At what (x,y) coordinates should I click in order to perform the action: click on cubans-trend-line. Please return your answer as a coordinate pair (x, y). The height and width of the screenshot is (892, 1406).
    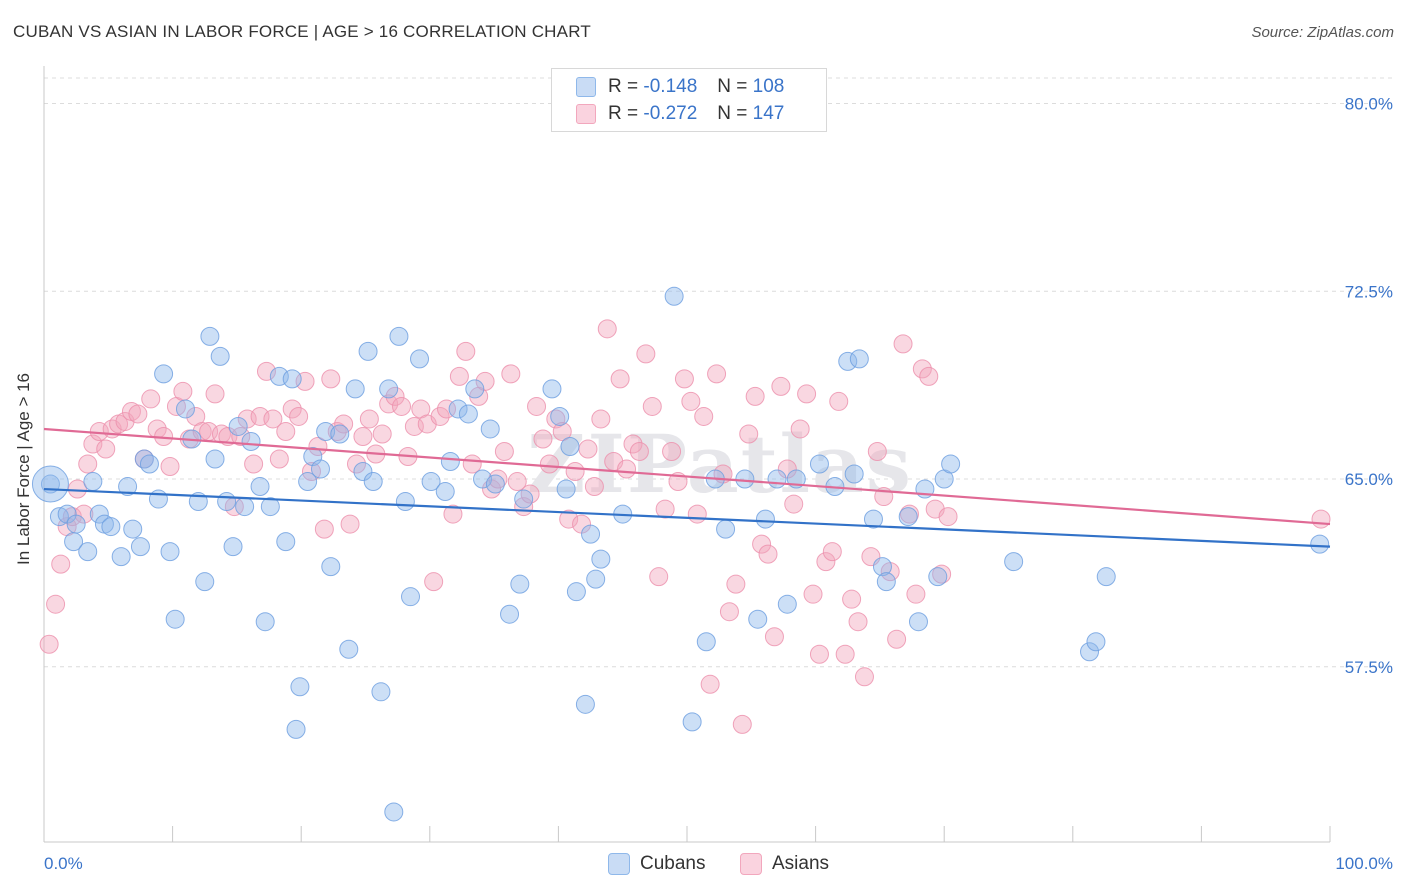
    Looking at the image, I should click on (687, 517).